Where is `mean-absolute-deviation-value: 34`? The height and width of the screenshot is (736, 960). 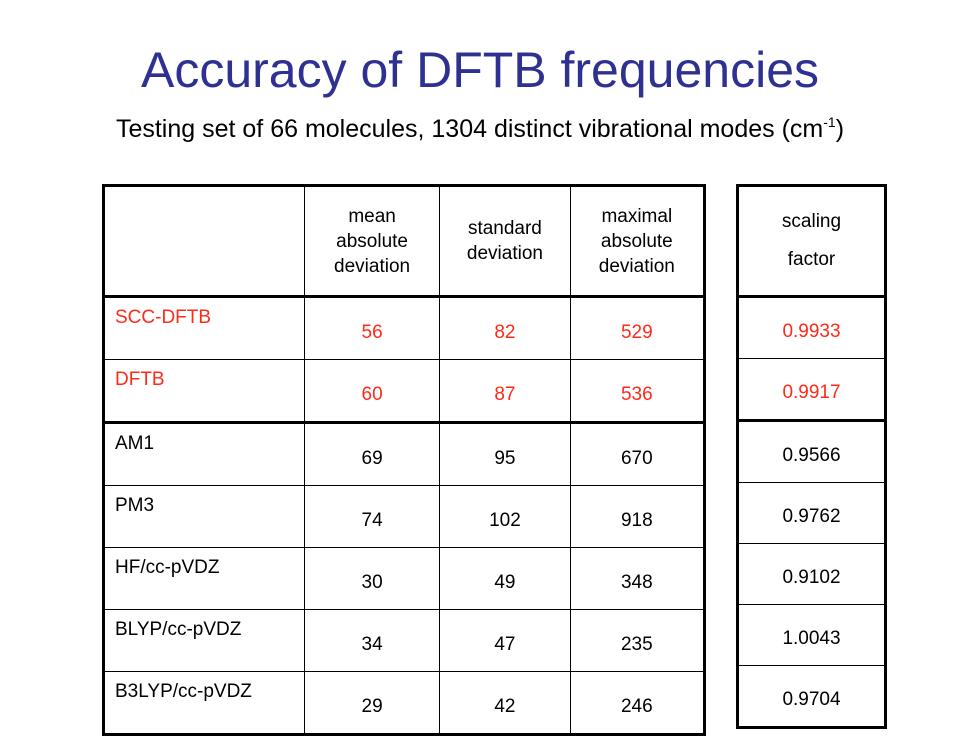 mean-absolute-deviation-value: 34 is located at coordinates (372, 640).